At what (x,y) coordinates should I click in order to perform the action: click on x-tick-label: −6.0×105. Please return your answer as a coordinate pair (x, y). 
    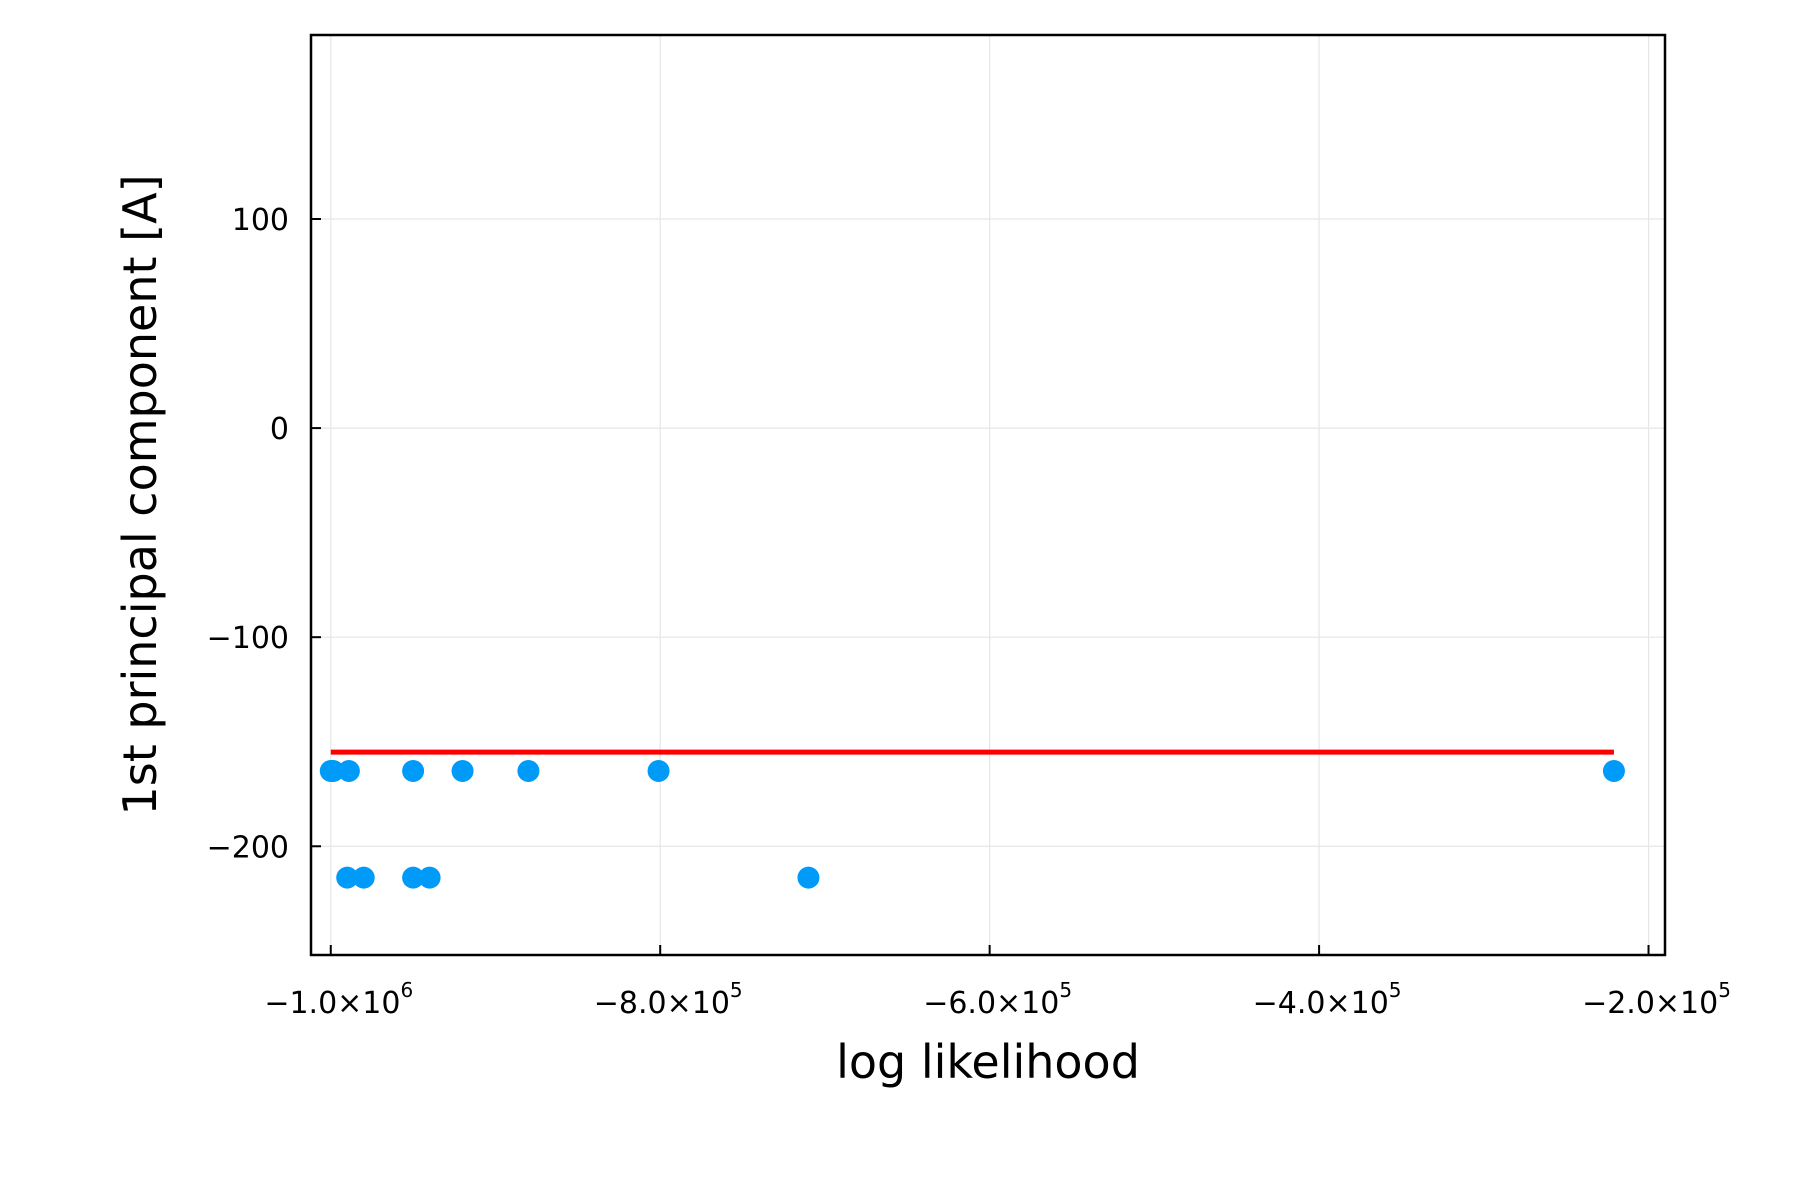
    Looking at the image, I should click on (997, 999).